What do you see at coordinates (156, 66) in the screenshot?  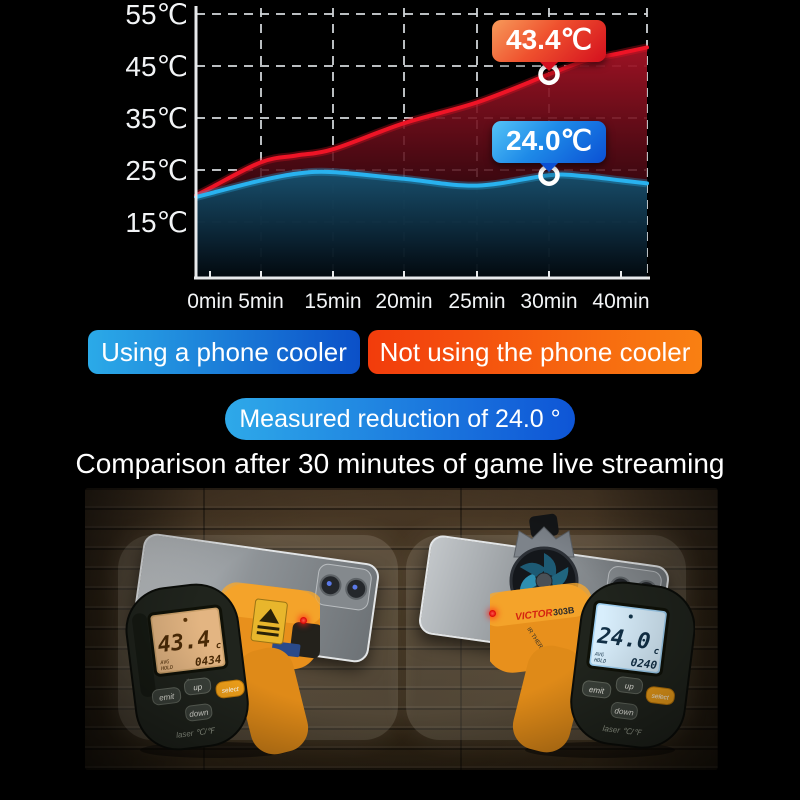 I see `y-tick-label: 45℃` at bounding box center [156, 66].